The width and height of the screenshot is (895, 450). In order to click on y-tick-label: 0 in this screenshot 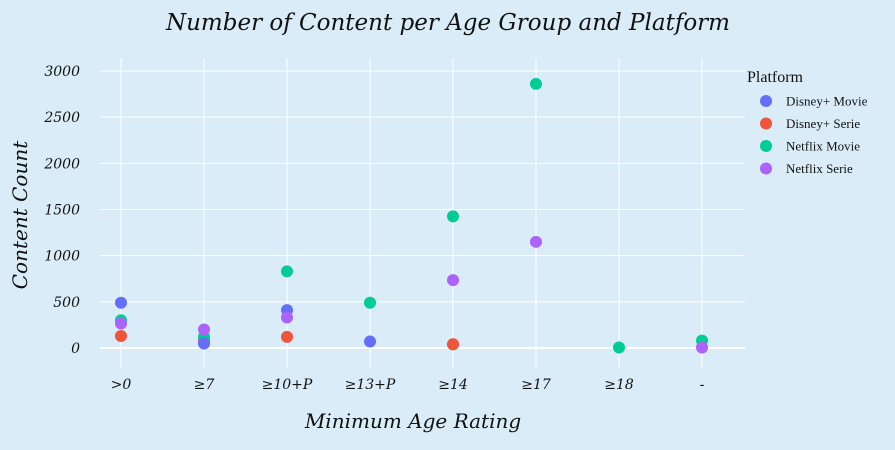, I will do `click(75, 349)`.